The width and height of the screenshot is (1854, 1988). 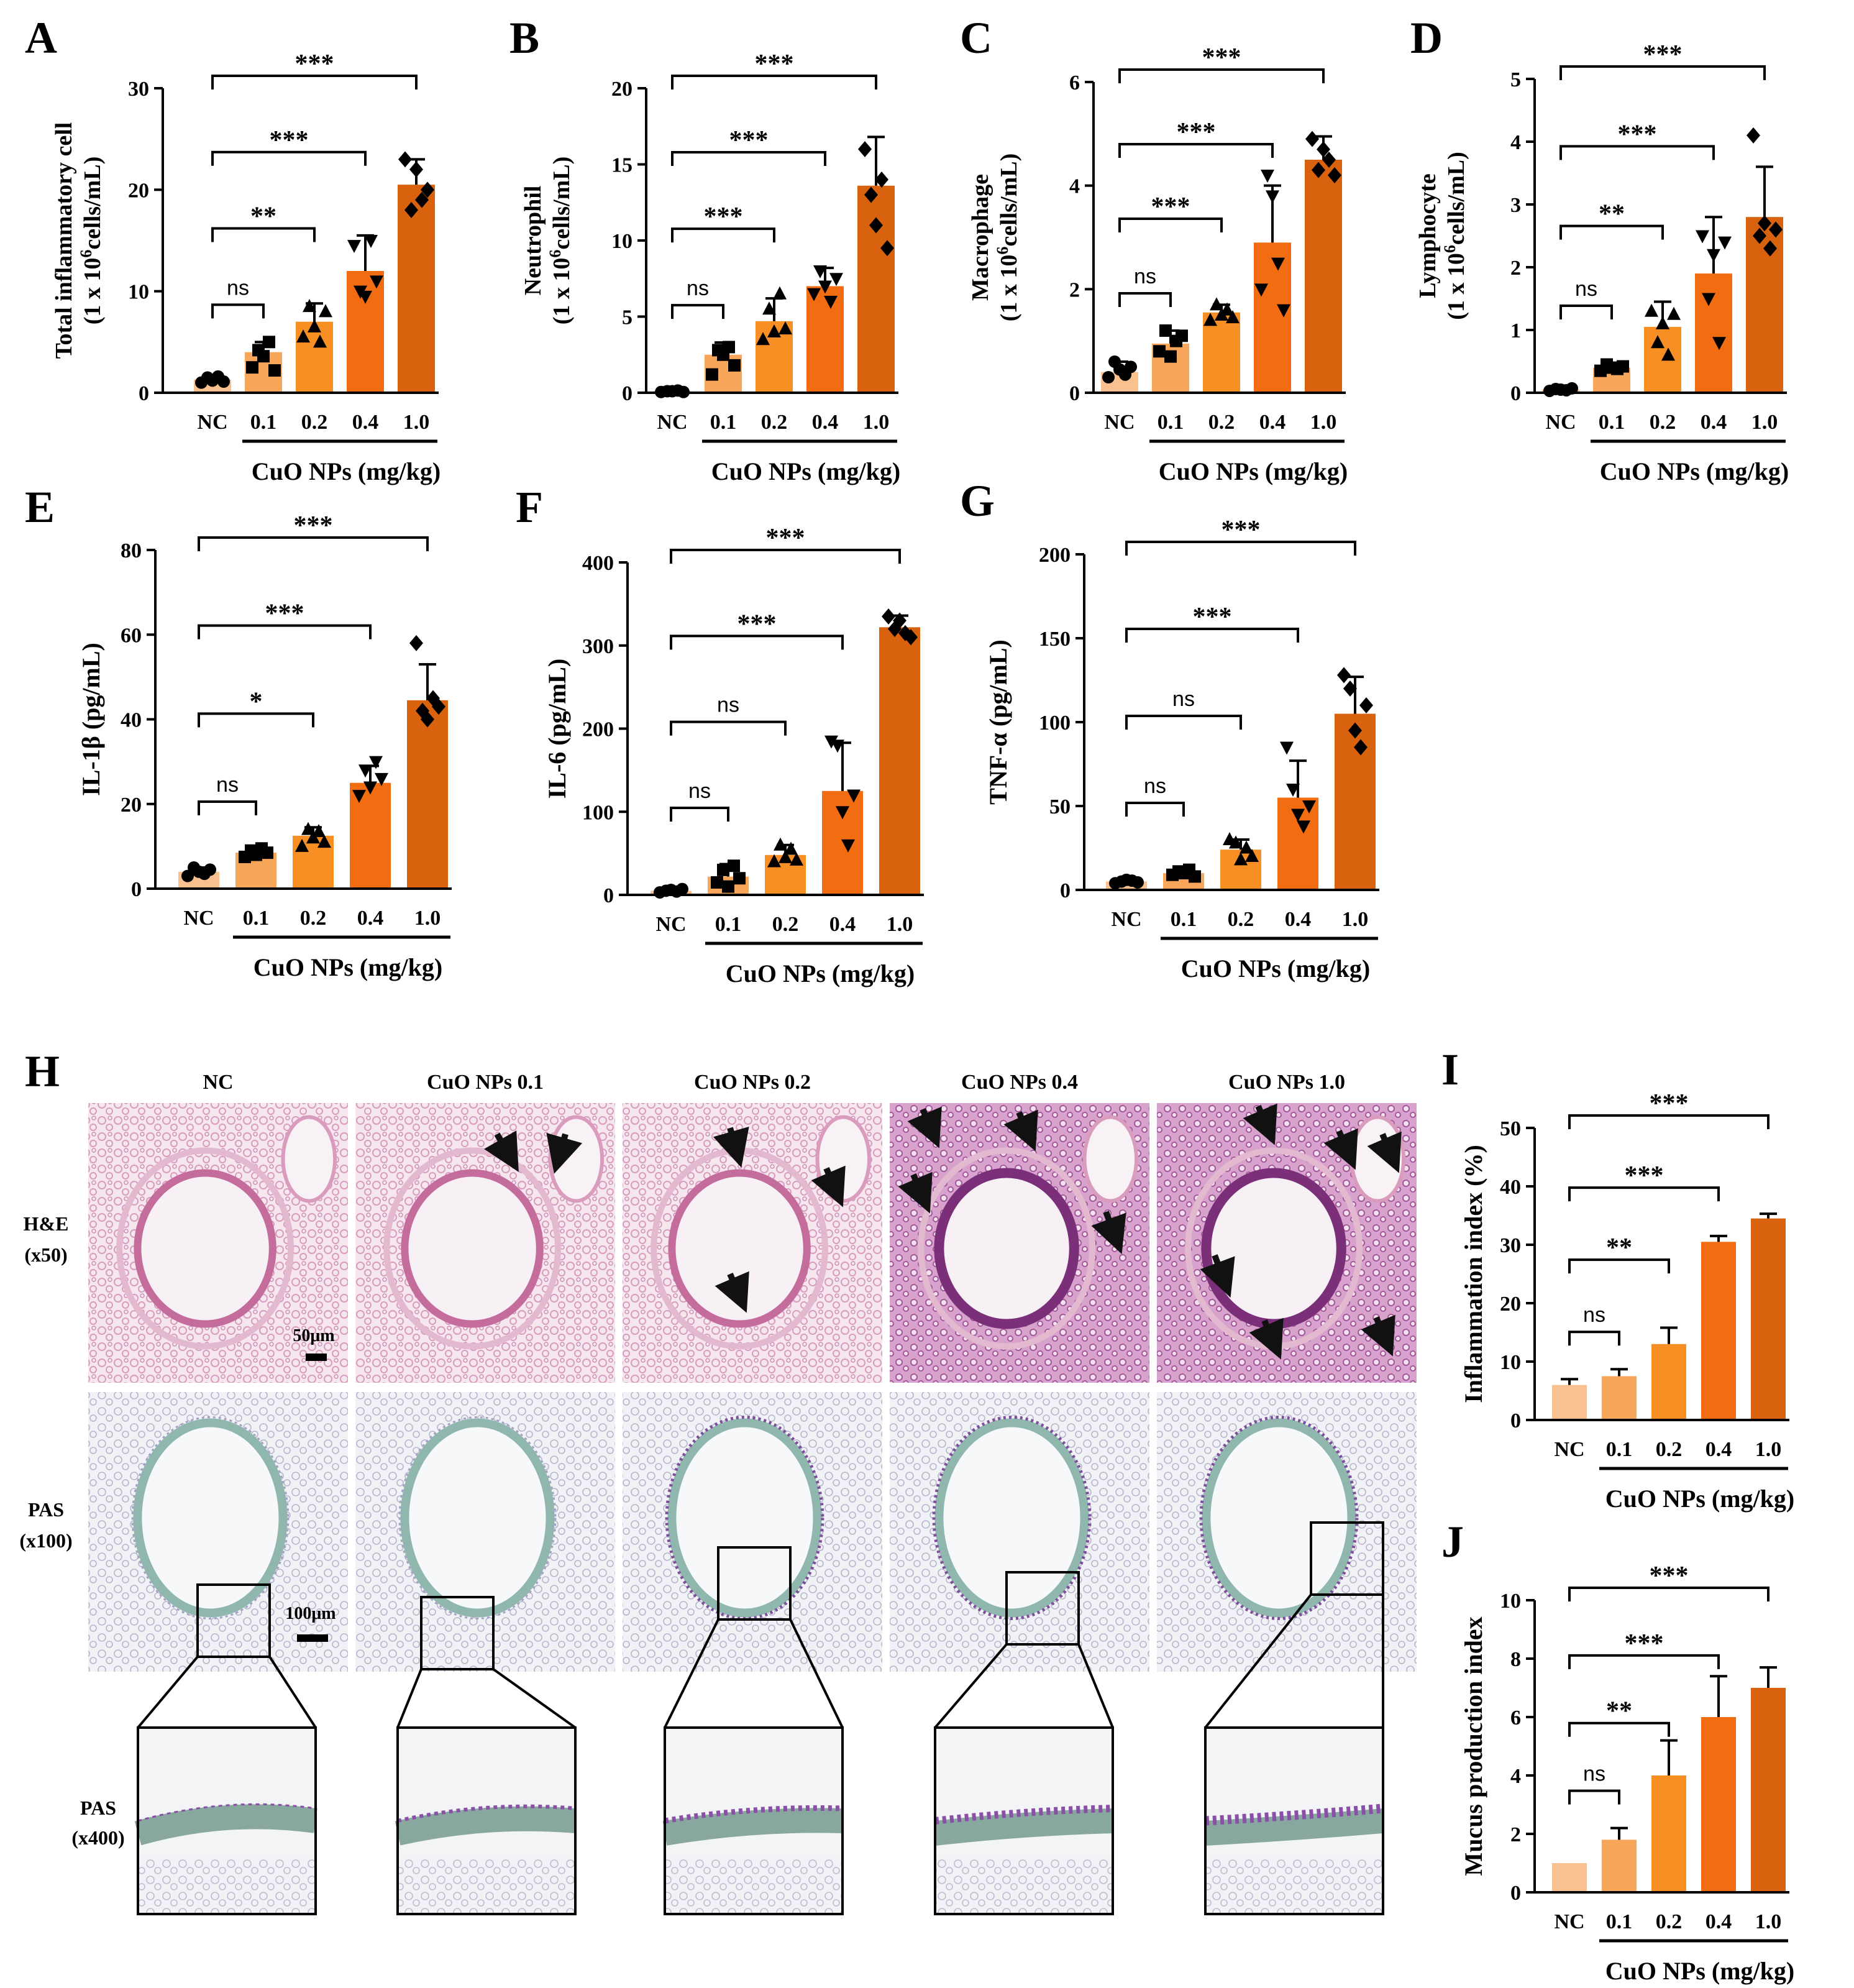 What do you see at coordinates (347, 967) in the screenshot?
I see `x-axis-label: CuO NPs (mg/kg)` at bounding box center [347, 967].